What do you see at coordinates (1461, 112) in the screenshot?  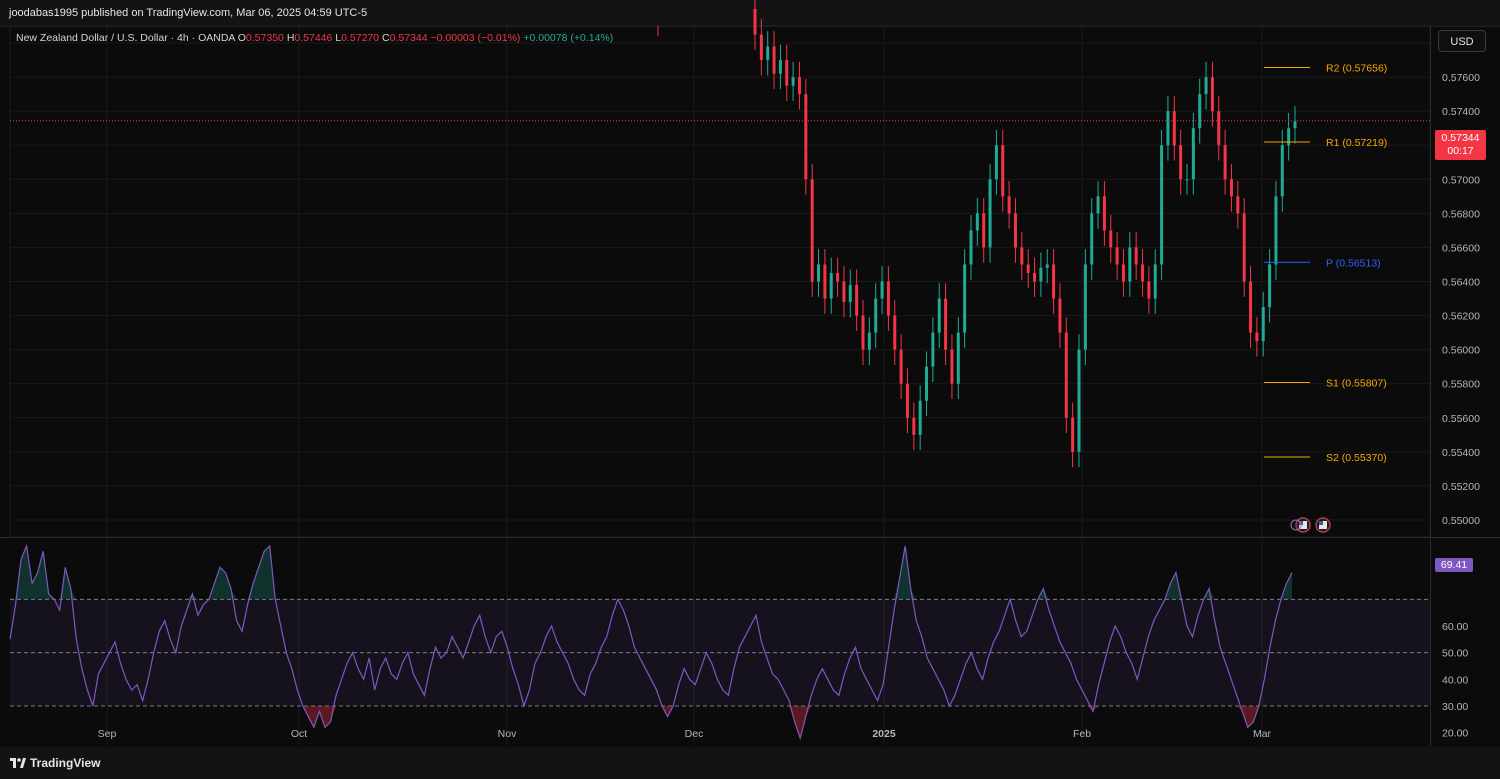 I see `price-tick-label: 0.57400` at bounding box center [1461, 112].